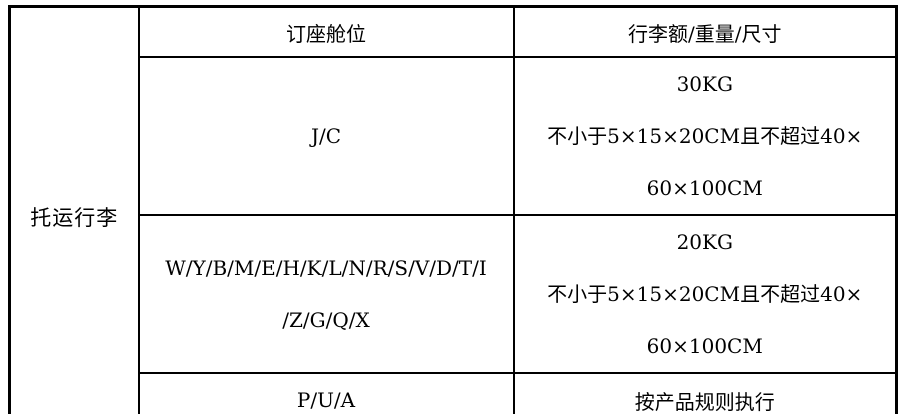 The image size is (901, 414). What do you see at coordinates (326, 320) in the screenshot?
I see `cabin-codes-line2: /Z/G/Q/X` at bounding box center [326, 320].